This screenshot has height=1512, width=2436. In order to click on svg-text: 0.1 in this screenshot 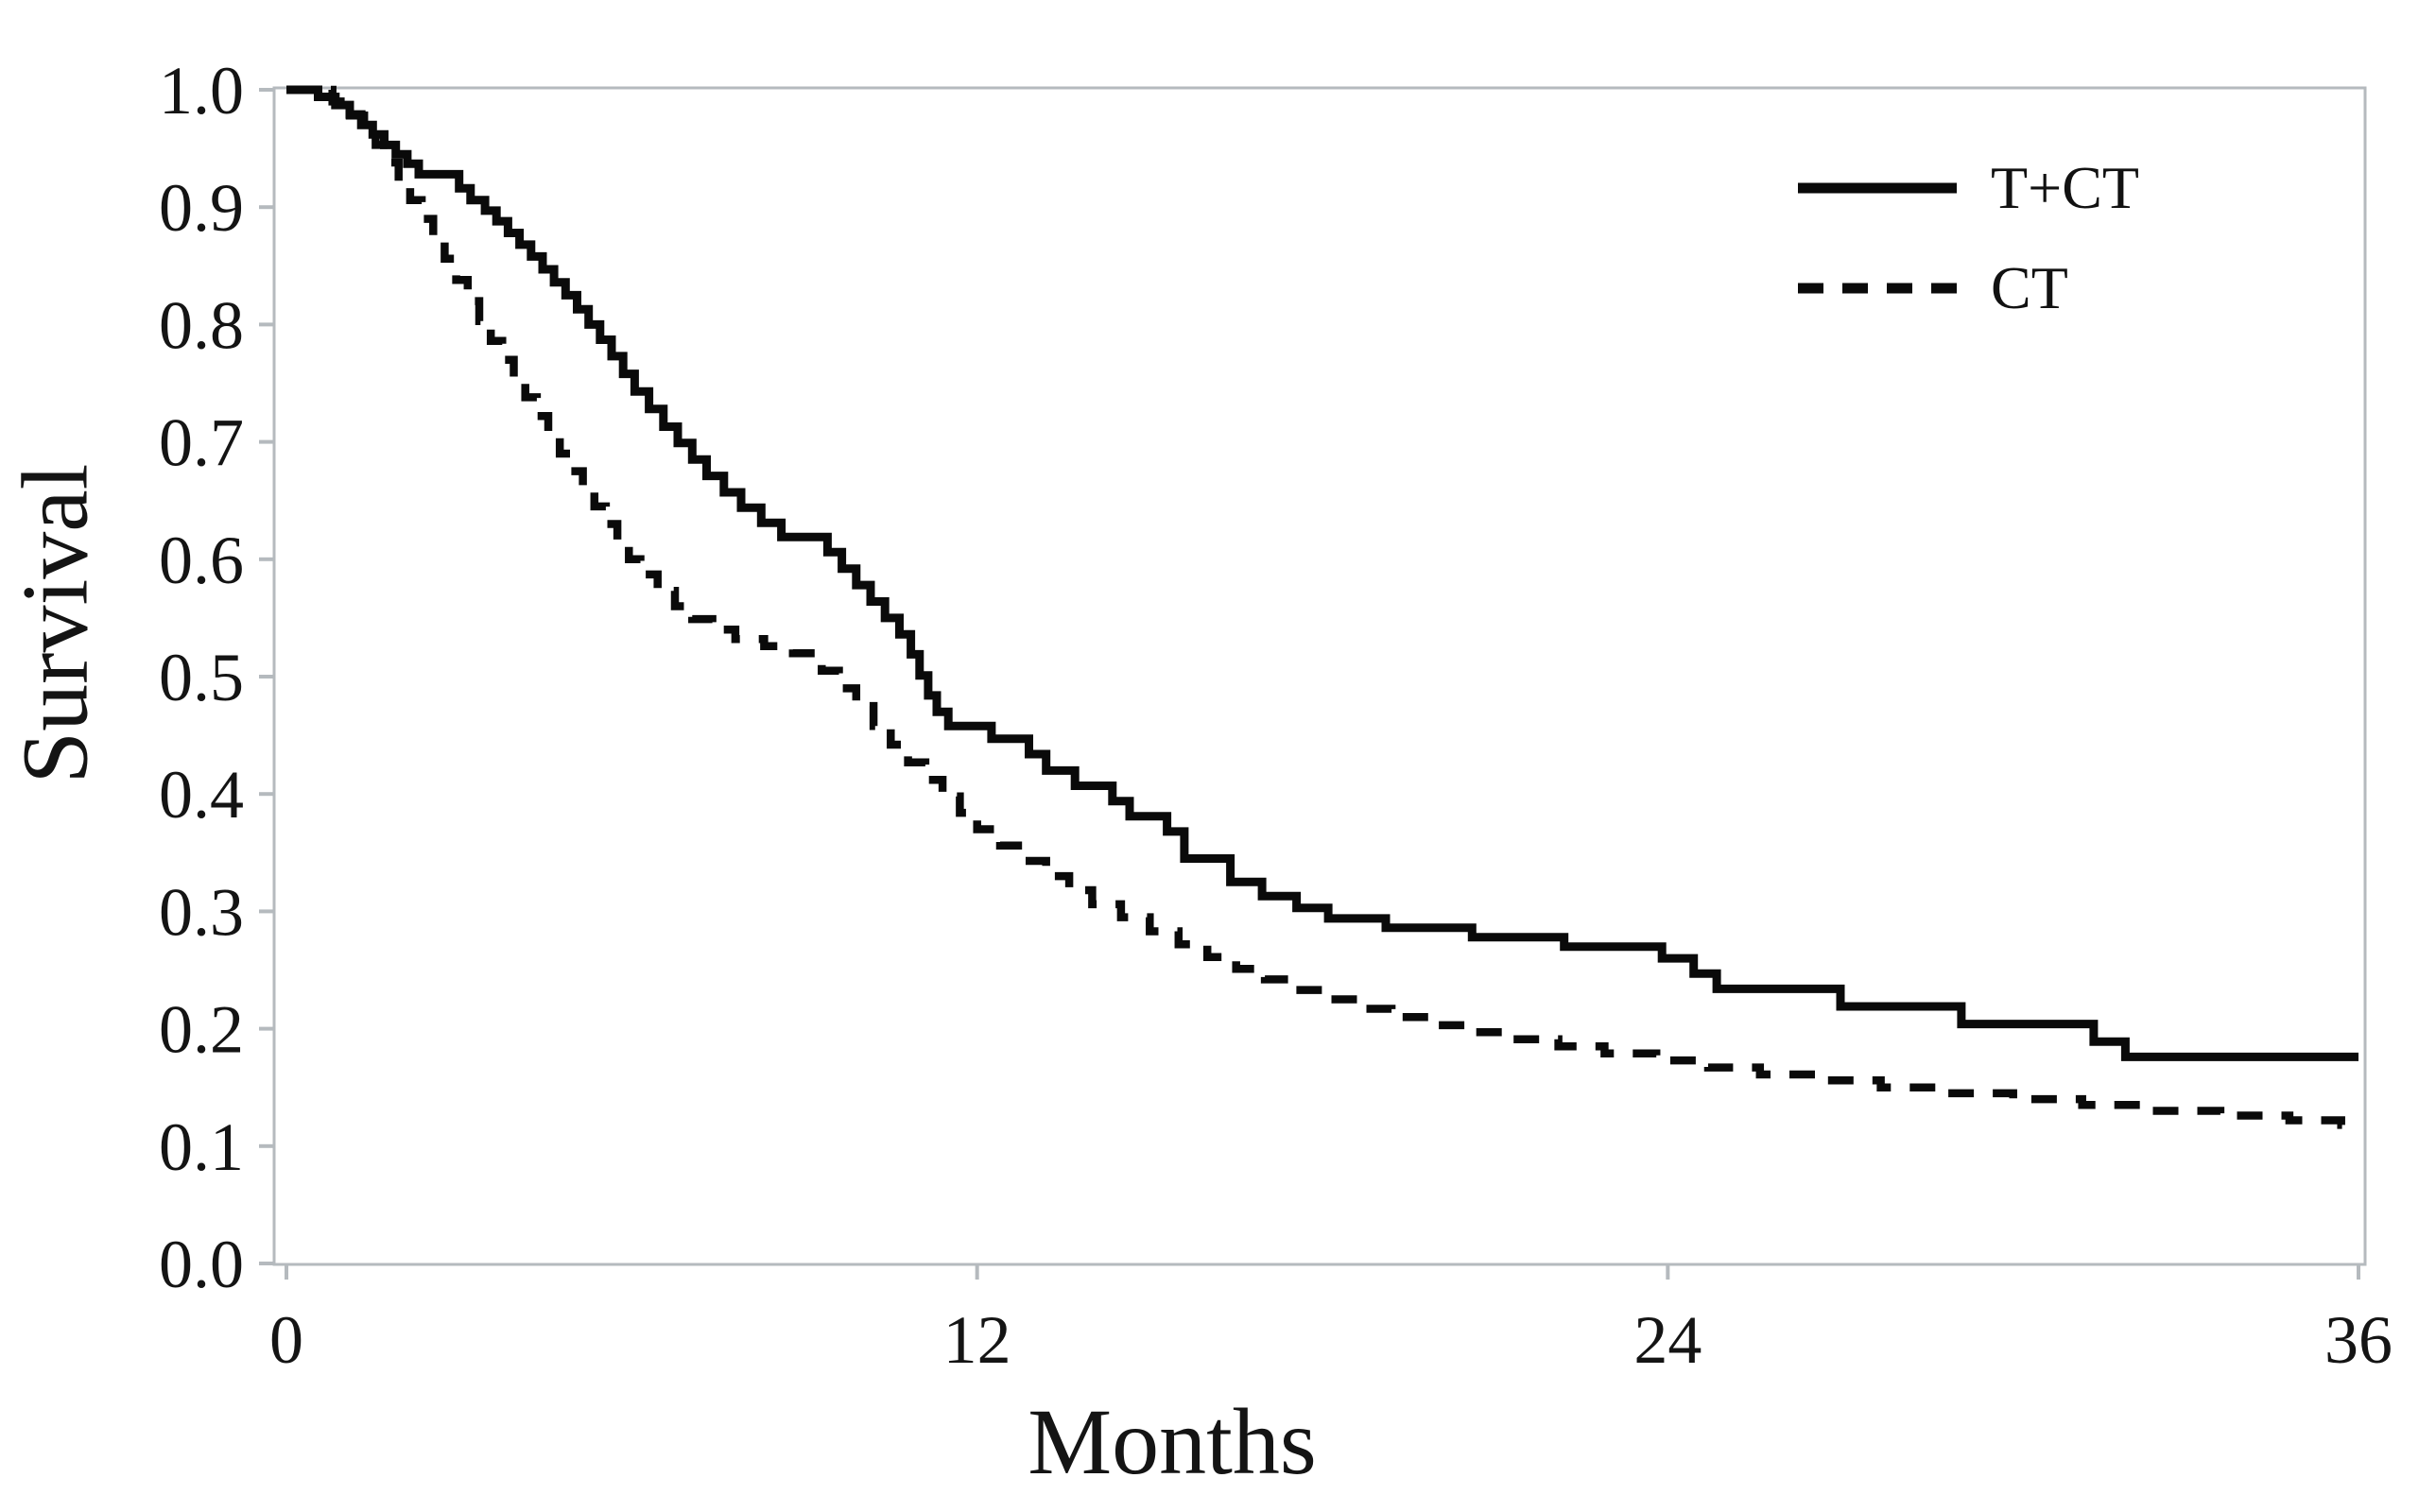, I will do `click(201, 1147)`.